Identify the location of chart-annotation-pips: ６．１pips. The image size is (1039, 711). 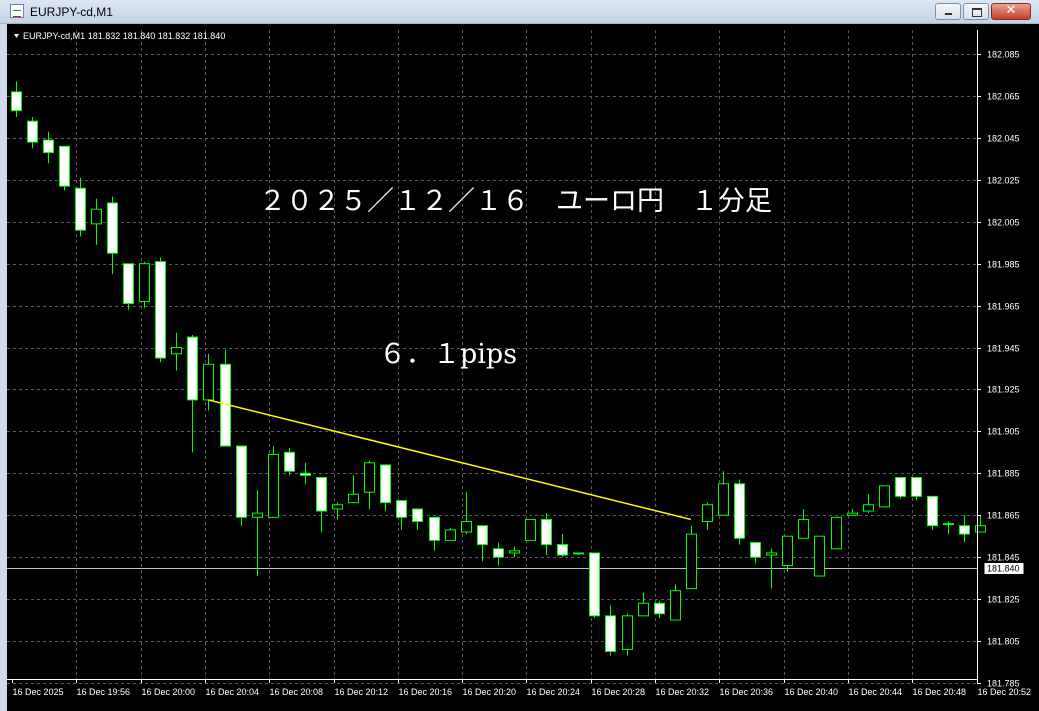
(448, 354).